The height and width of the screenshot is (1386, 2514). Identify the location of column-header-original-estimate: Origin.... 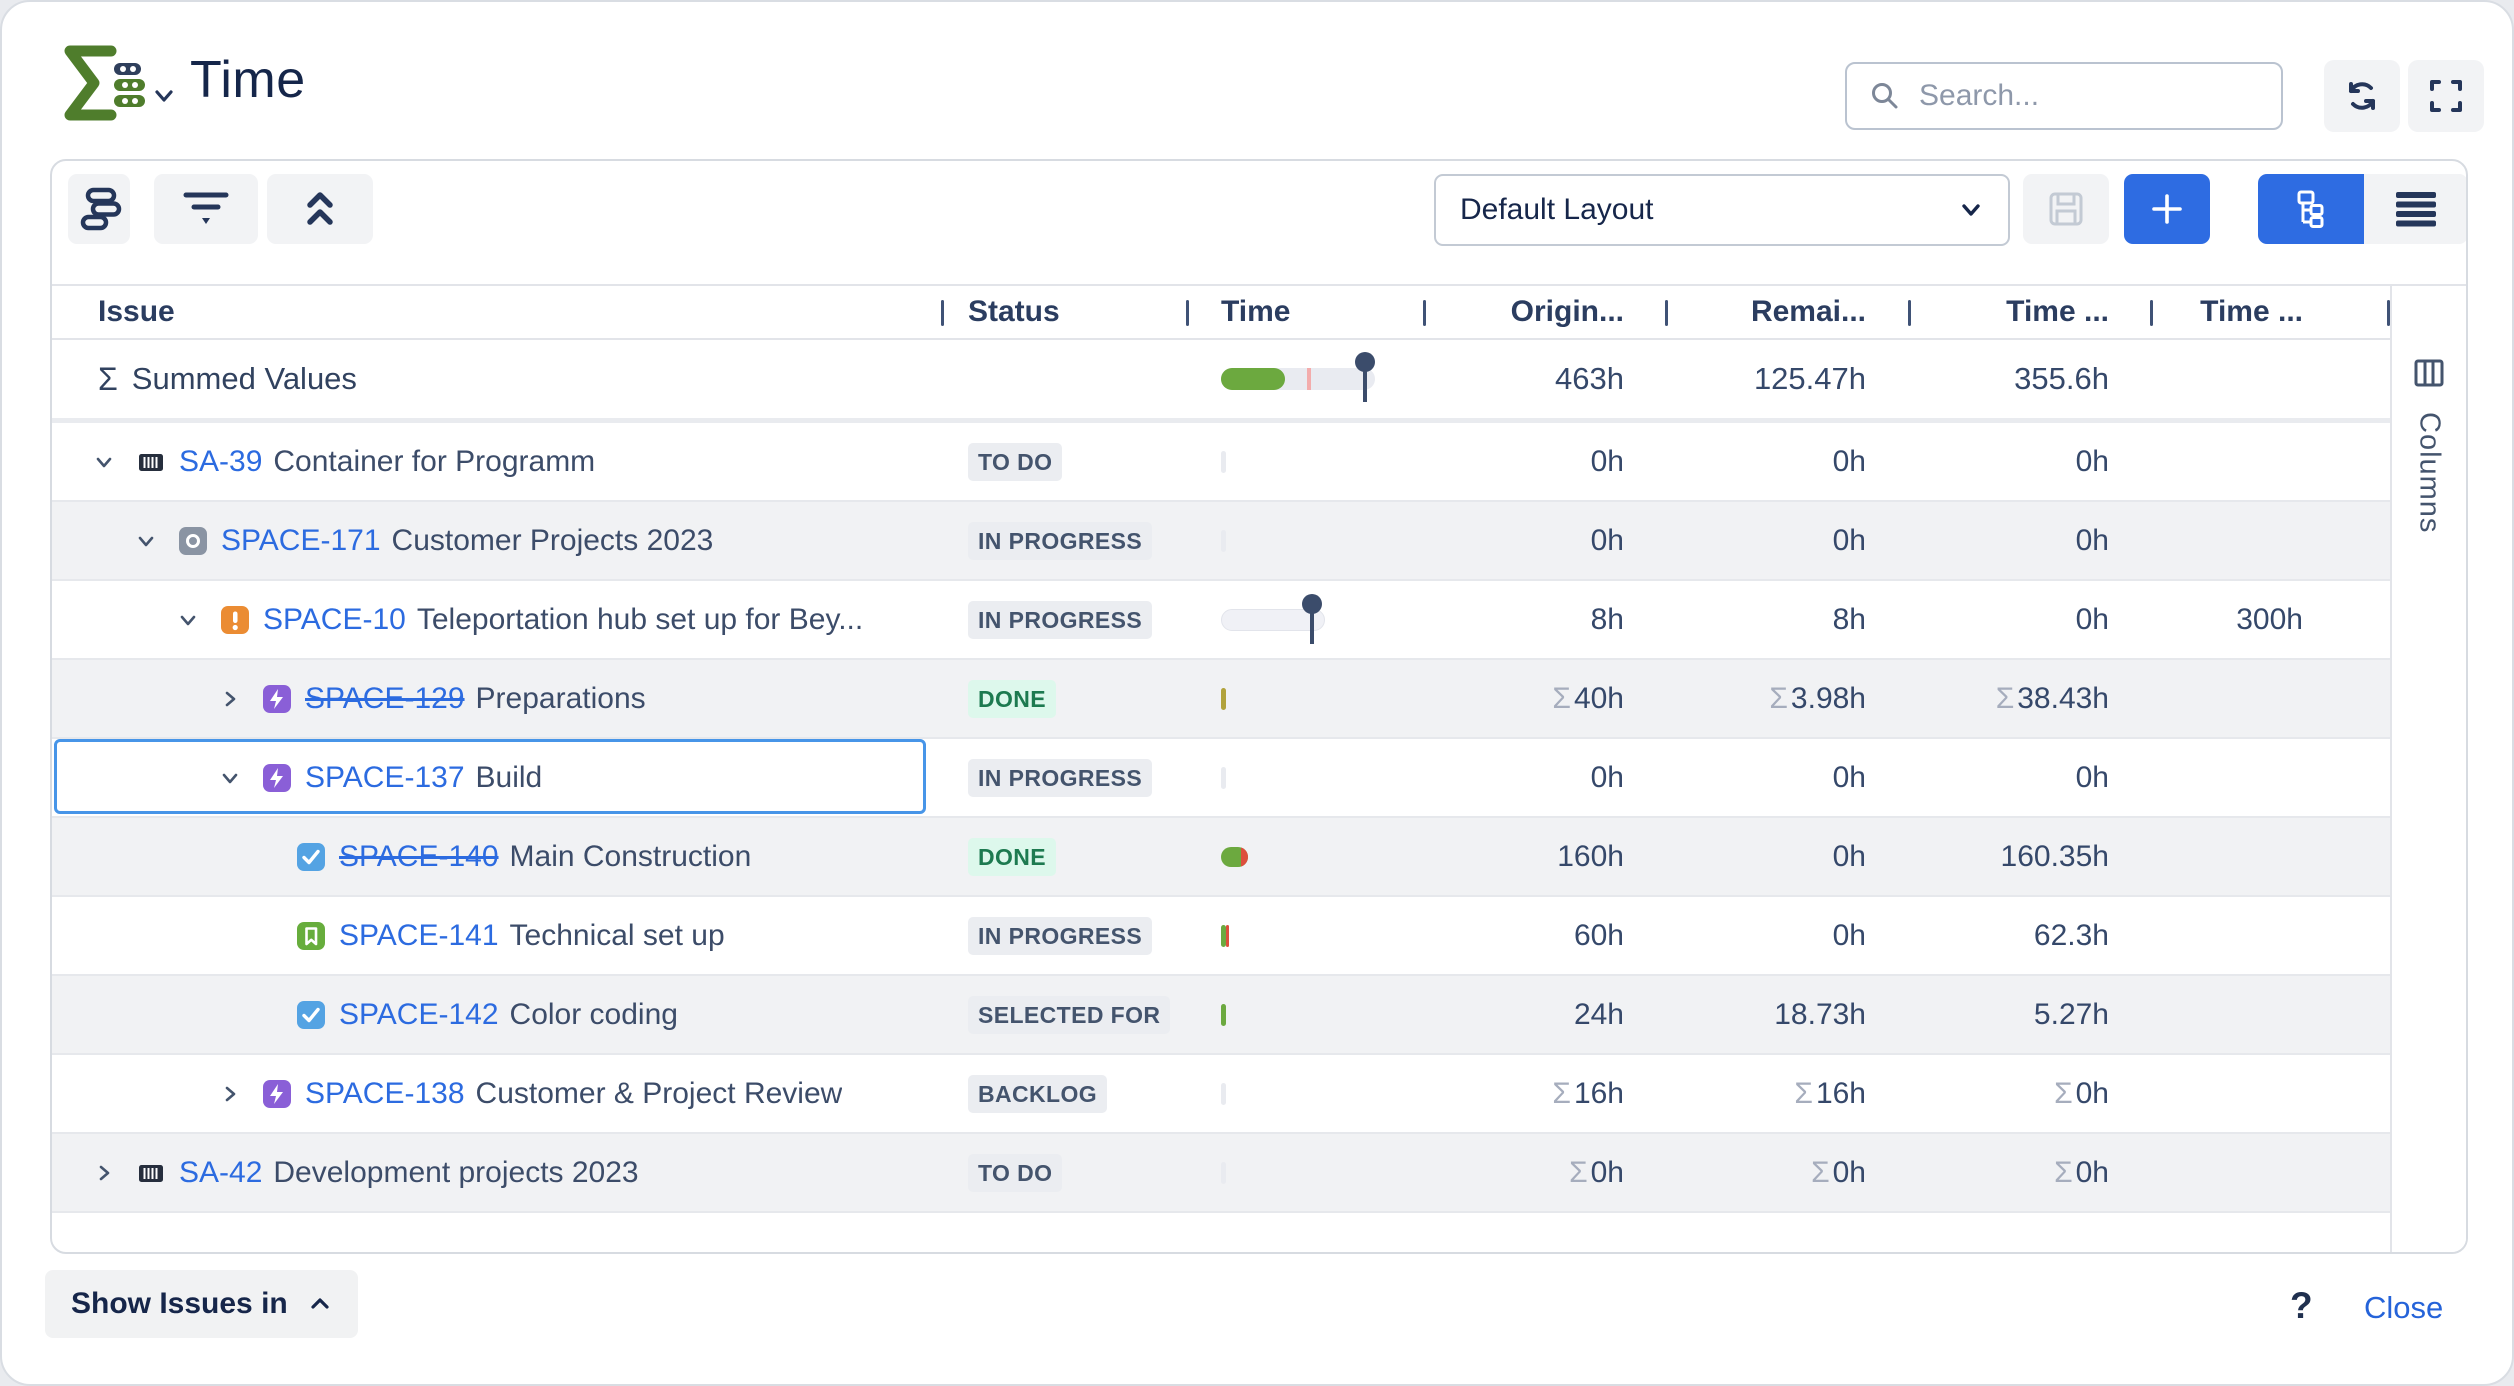
(1546, 312).